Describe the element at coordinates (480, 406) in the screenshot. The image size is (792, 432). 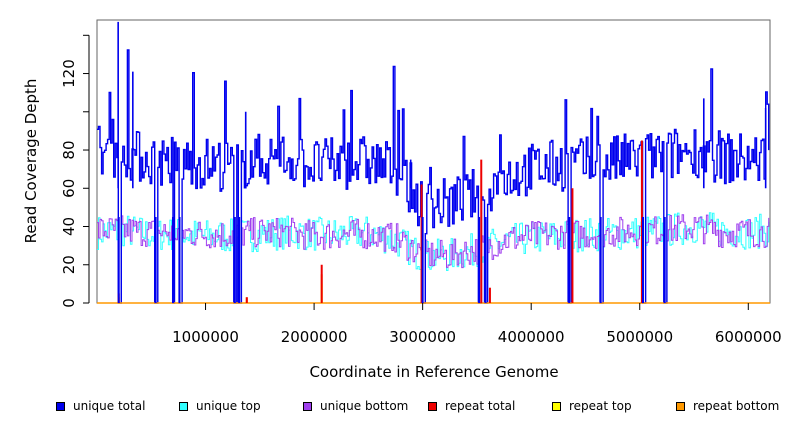
I see `legend-label: repeat total` at that location.